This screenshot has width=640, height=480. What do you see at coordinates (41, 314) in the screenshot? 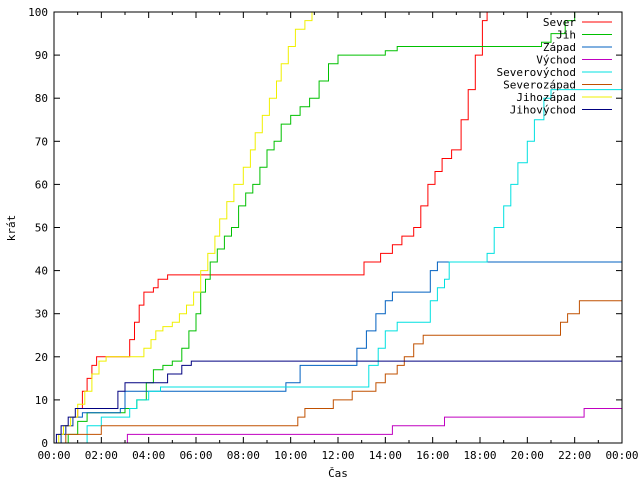
I see `y-tick-label: 30` at bounding box center [41, 314].